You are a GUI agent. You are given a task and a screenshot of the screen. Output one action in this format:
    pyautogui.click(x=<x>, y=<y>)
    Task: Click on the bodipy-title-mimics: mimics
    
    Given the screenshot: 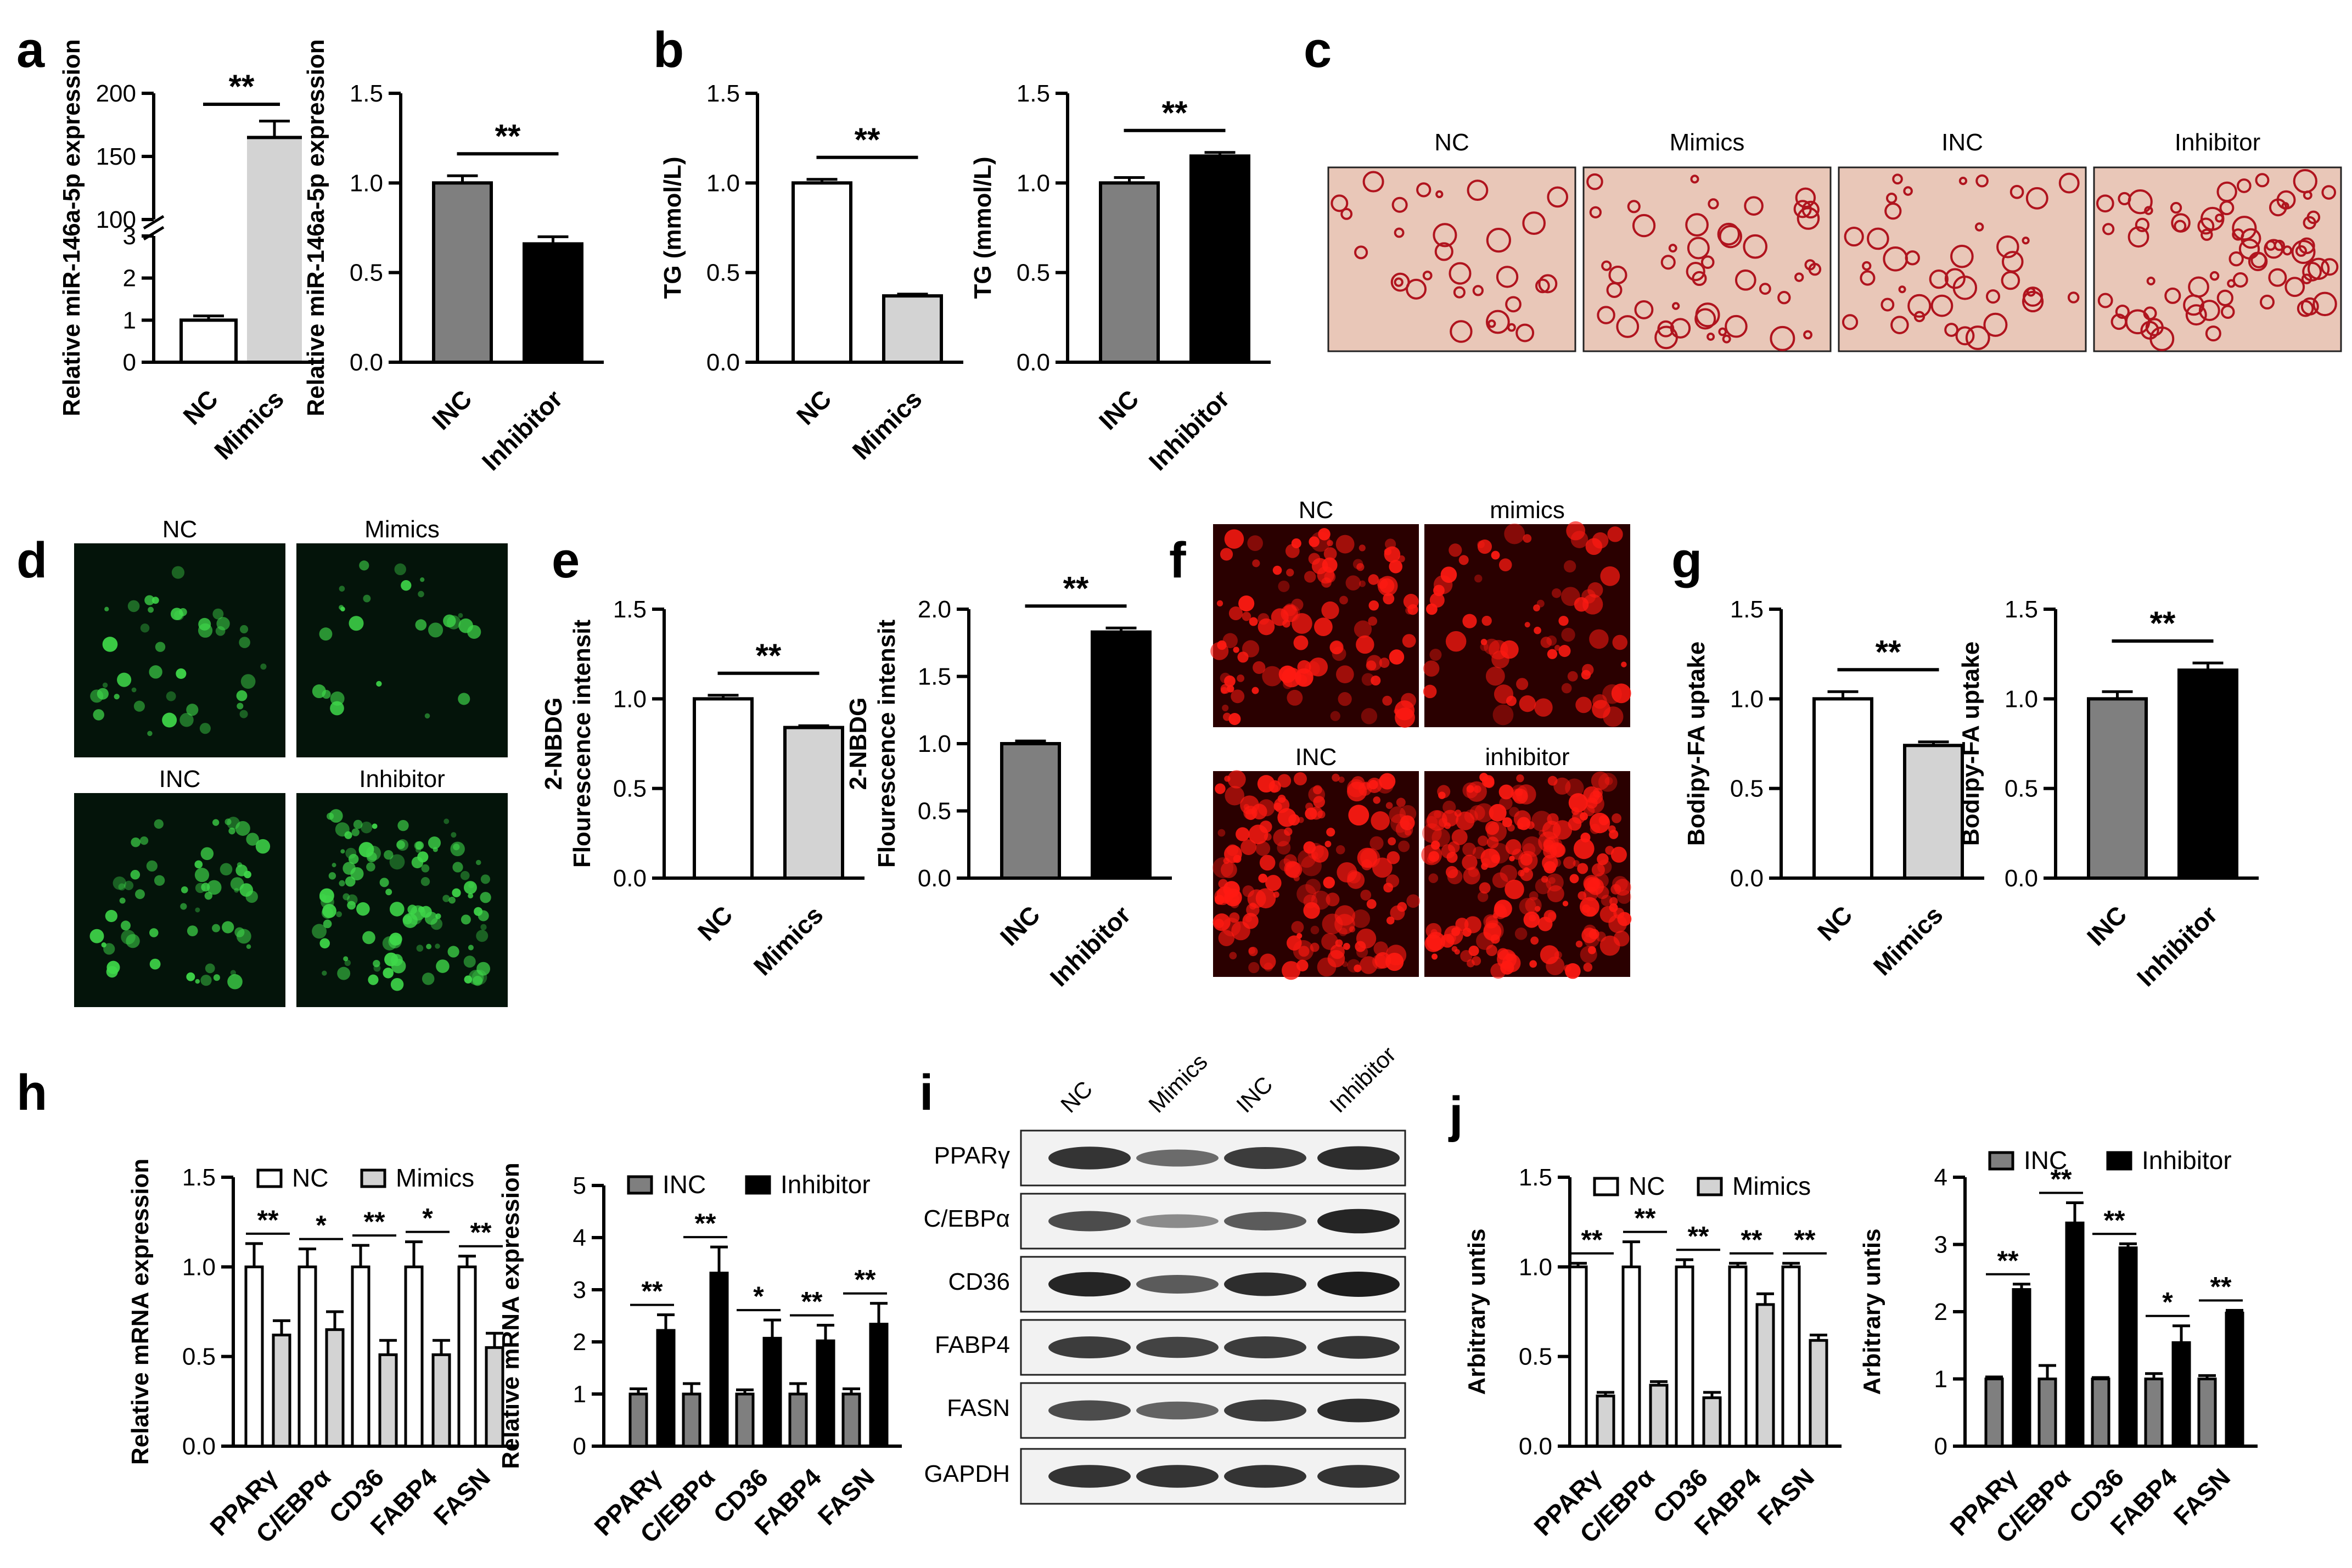 What is the action you would take?
    pyautogui.click(x=1527, y=511)
    